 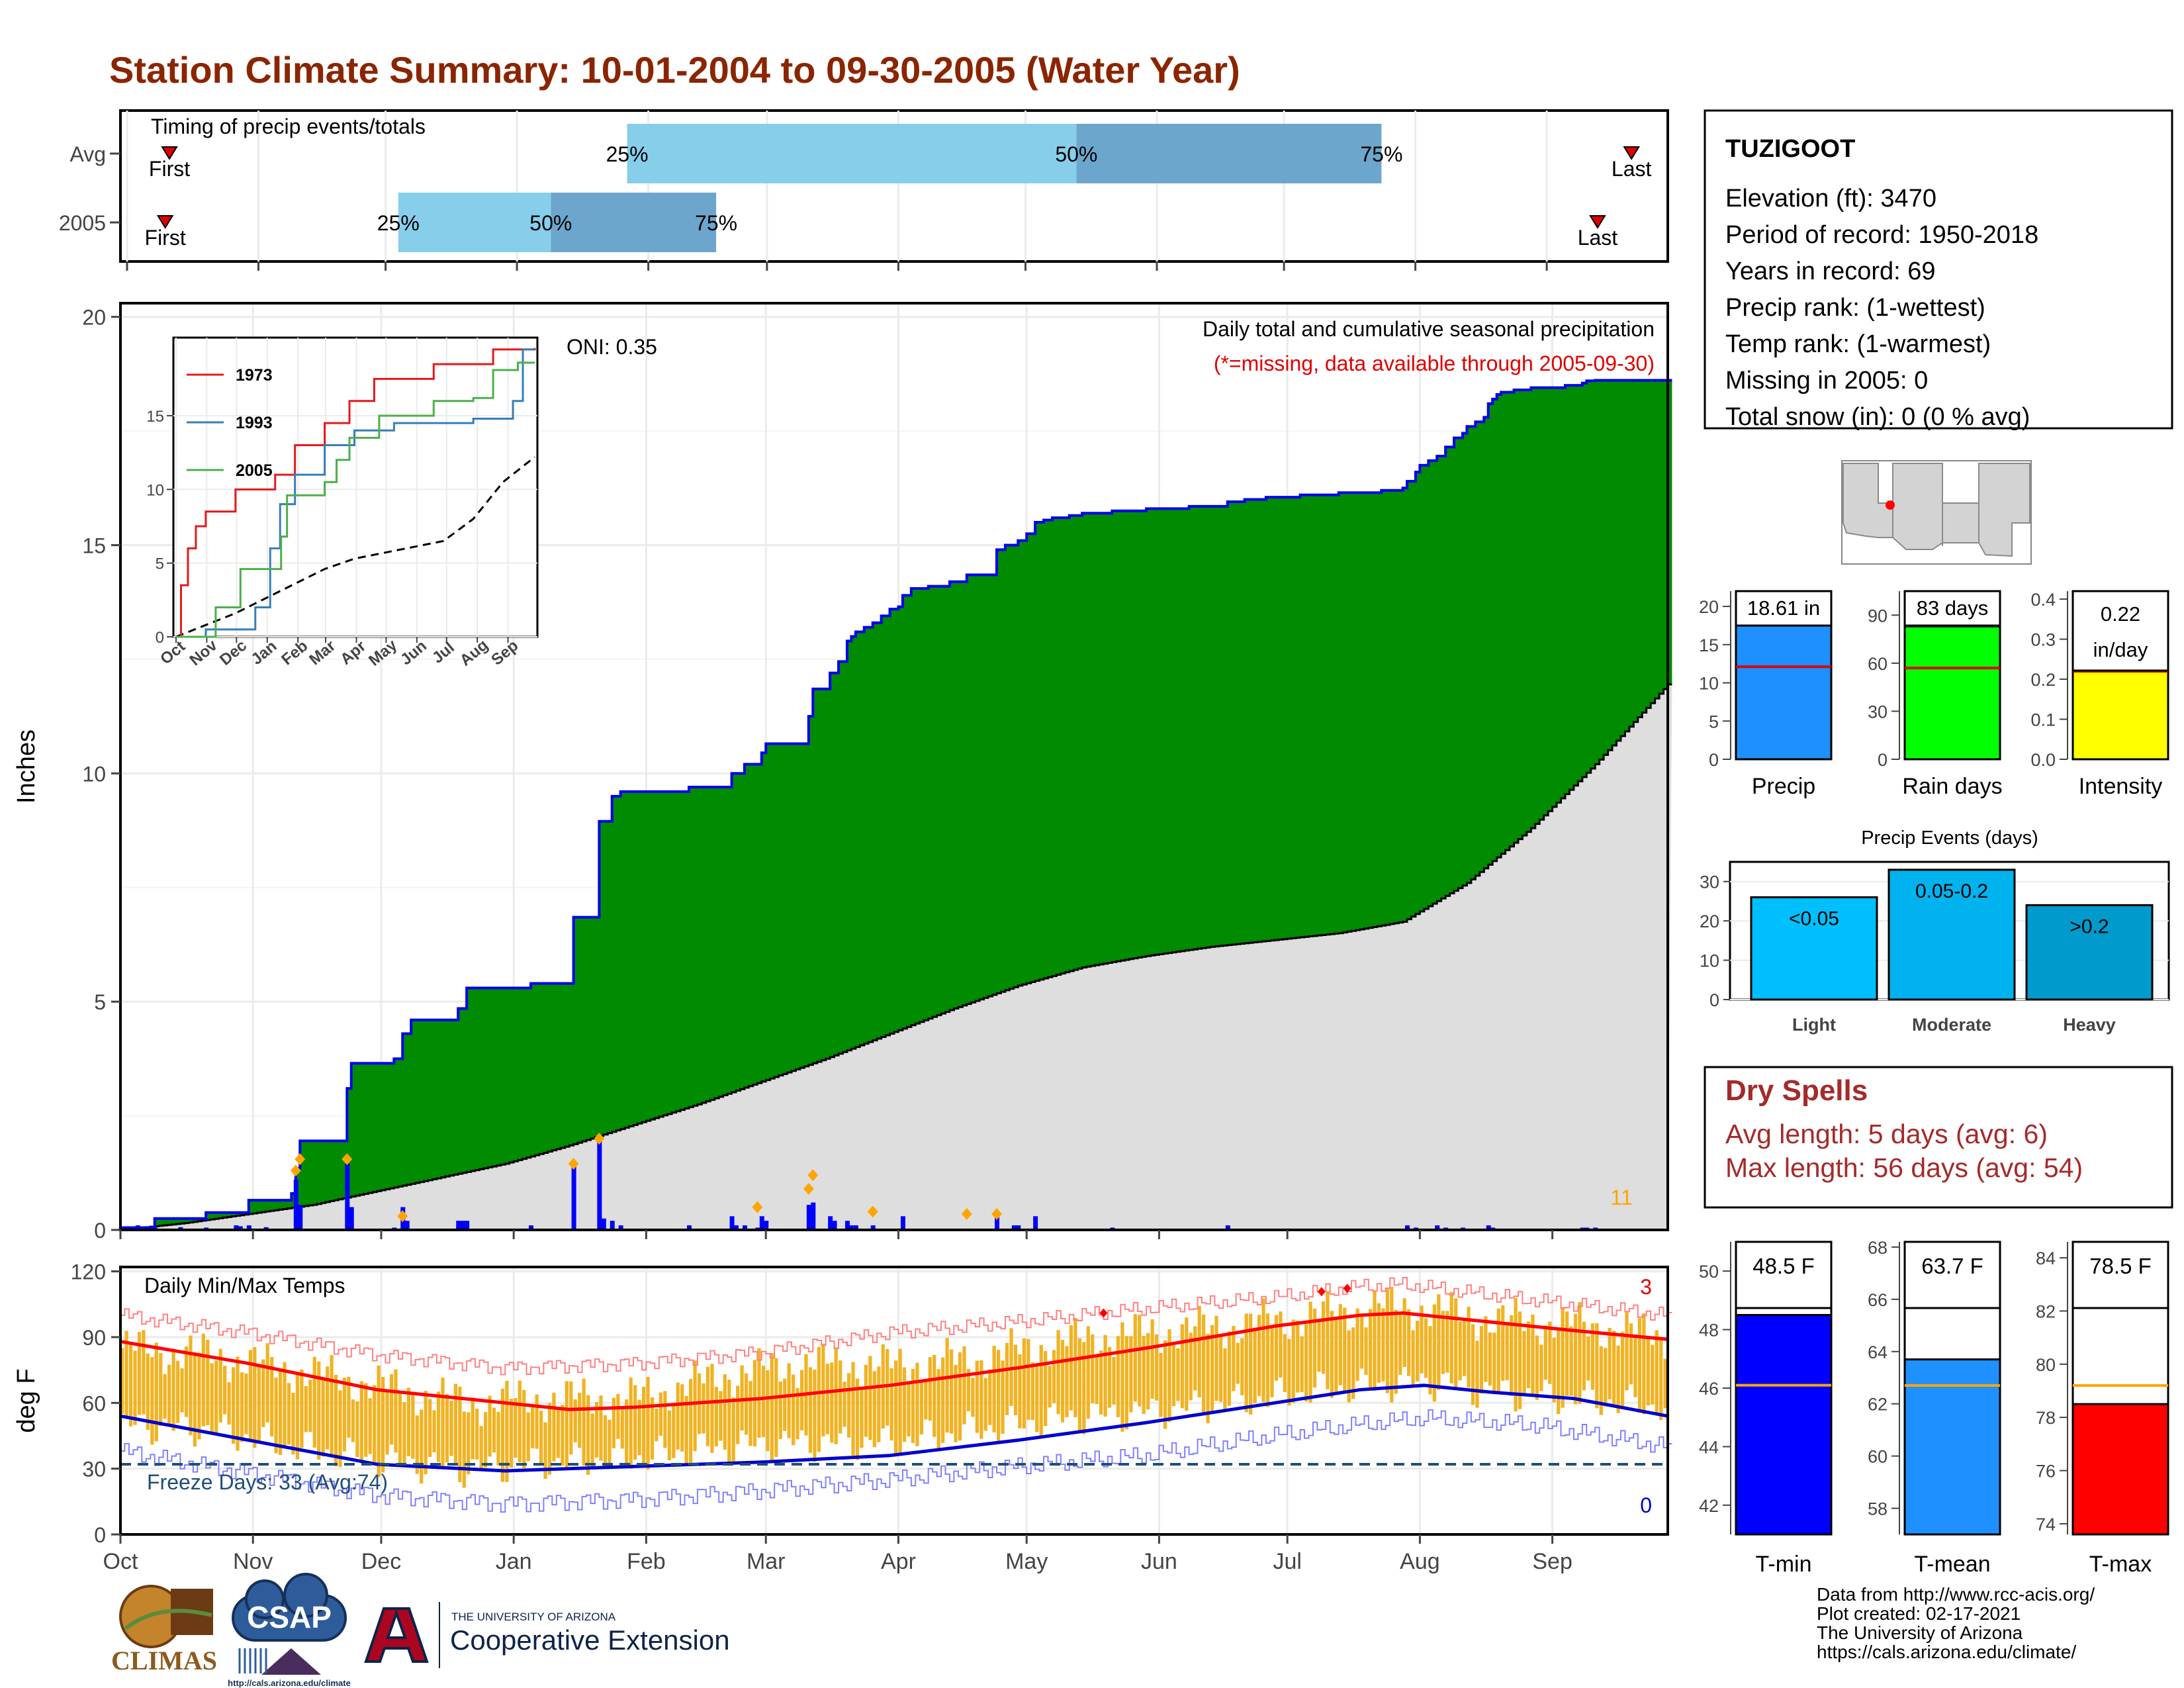 What do you see at coordinates (1103, 1313) in the screenshot?
I see `record-high-marker` at bounding box center [1103, 1313].